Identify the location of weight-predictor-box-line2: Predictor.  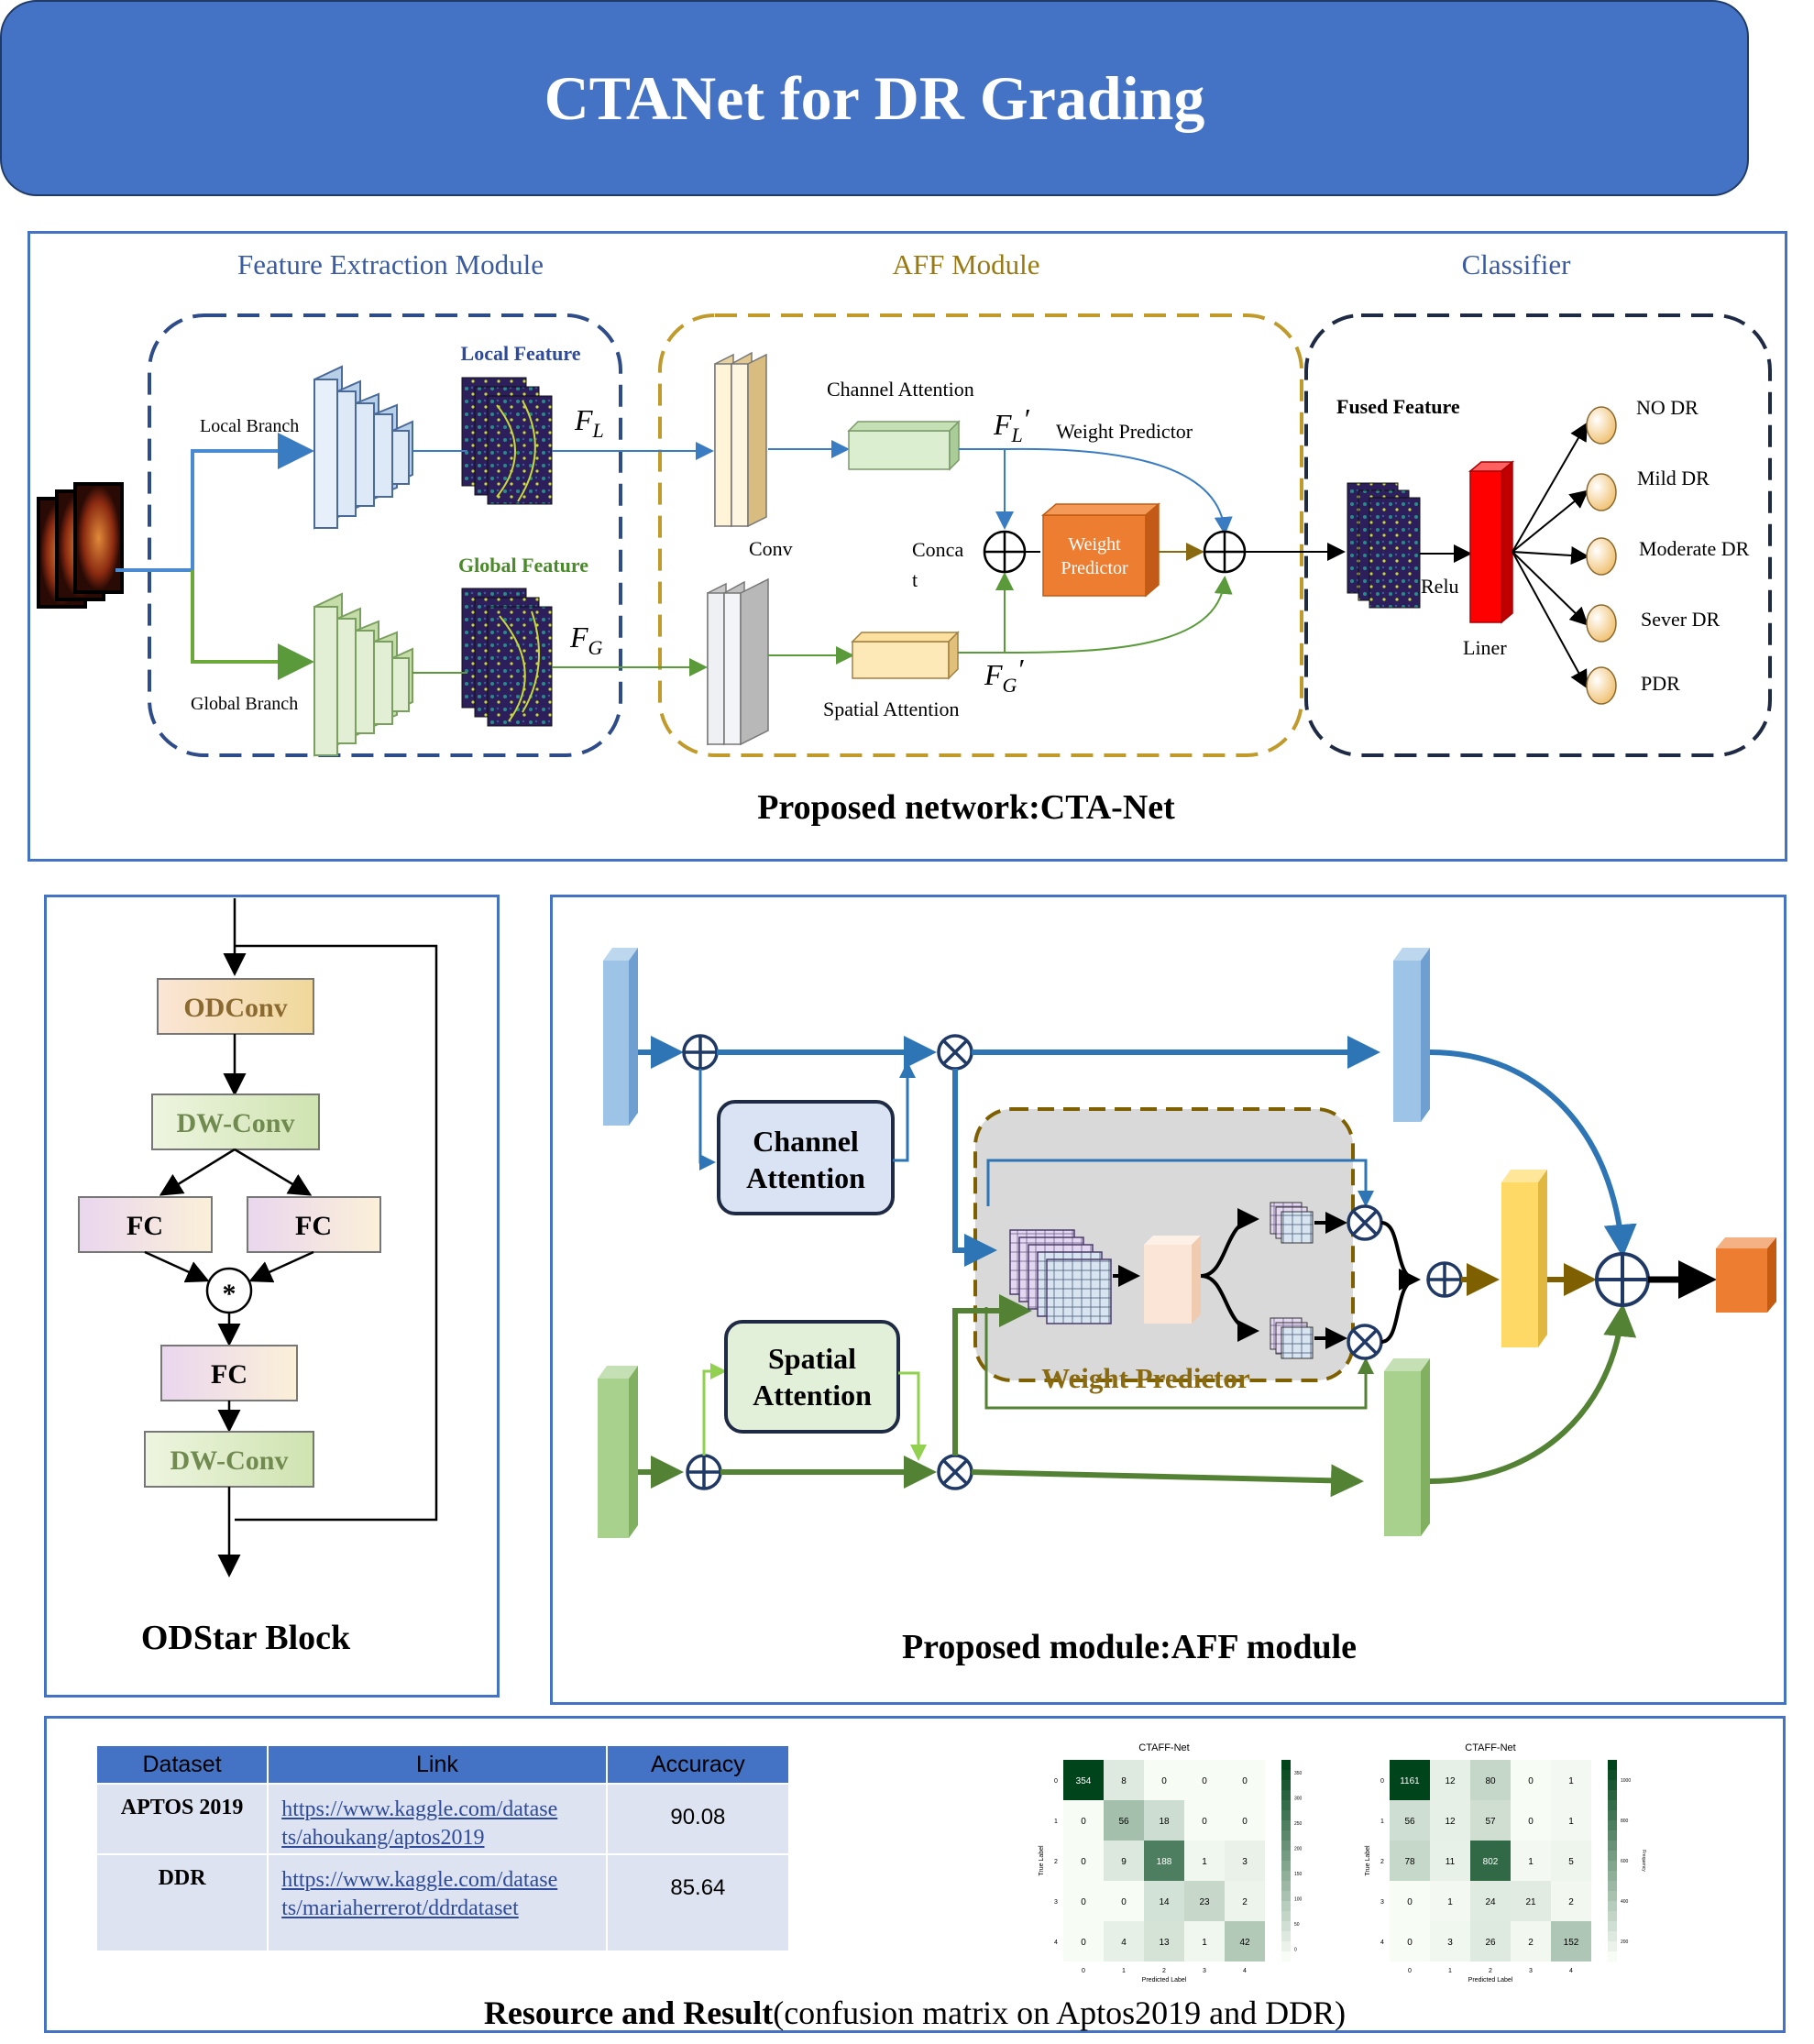
(1094, 568).